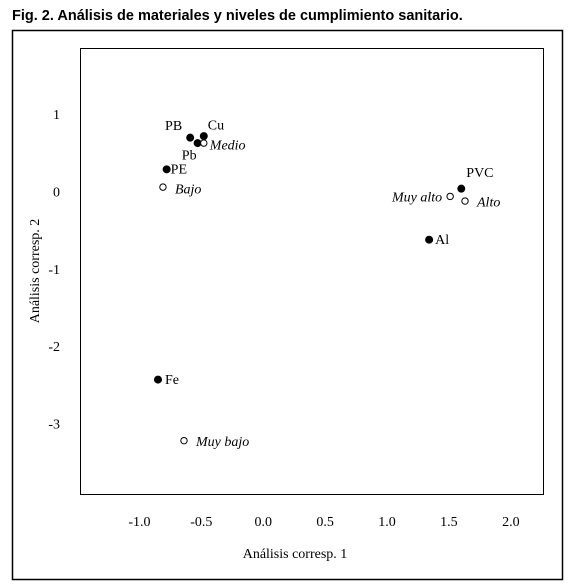  I want to click on x-tick-label: -1.0, so click(139, 522).